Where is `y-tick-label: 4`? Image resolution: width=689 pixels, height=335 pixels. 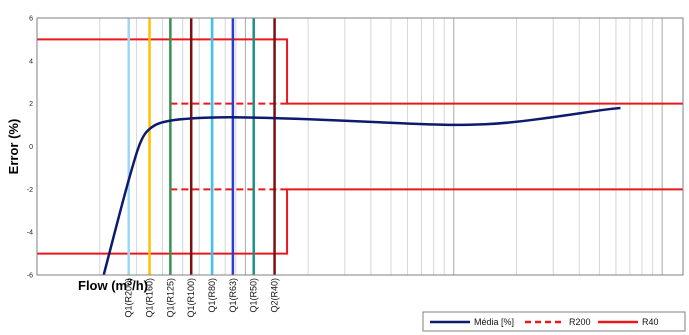
y-tick-label: 4 is located at coordinates (31, 61).